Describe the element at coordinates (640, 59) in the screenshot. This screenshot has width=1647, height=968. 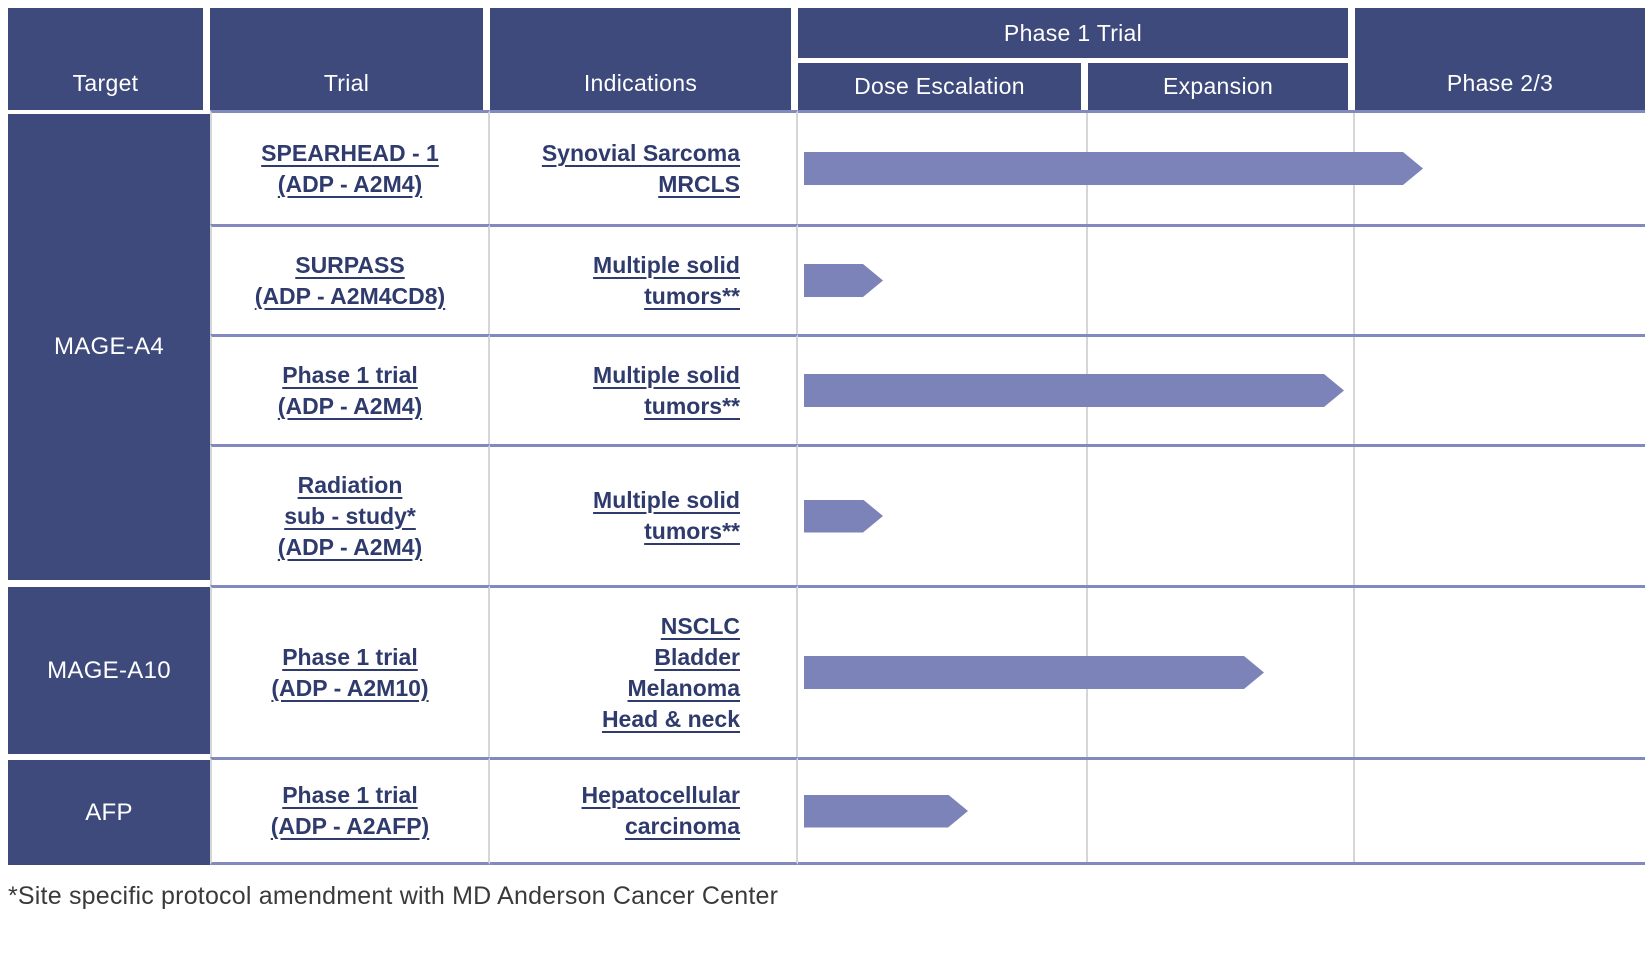
I see `header-indications: Indications` at that location.